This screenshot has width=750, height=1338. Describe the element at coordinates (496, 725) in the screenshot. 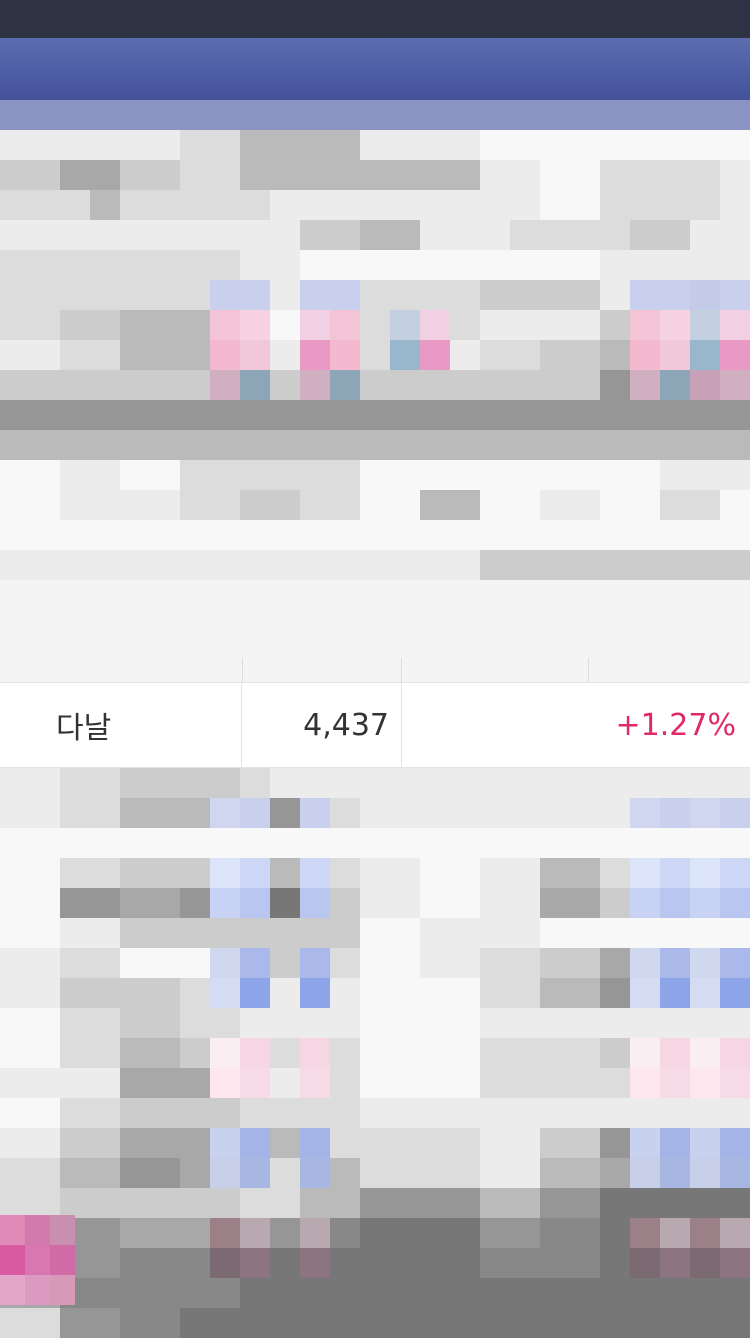

I see `stock-chart-cell` at that location.